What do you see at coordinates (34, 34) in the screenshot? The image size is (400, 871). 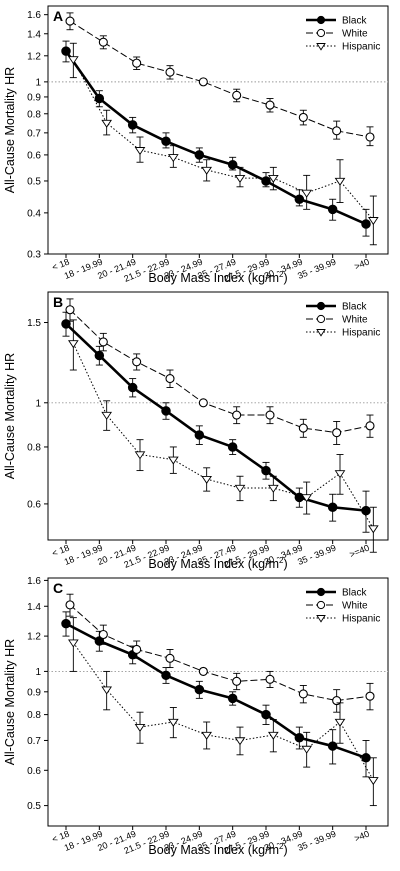 I see `y-tick-label: 1.4` at bounding box center [34, 34].